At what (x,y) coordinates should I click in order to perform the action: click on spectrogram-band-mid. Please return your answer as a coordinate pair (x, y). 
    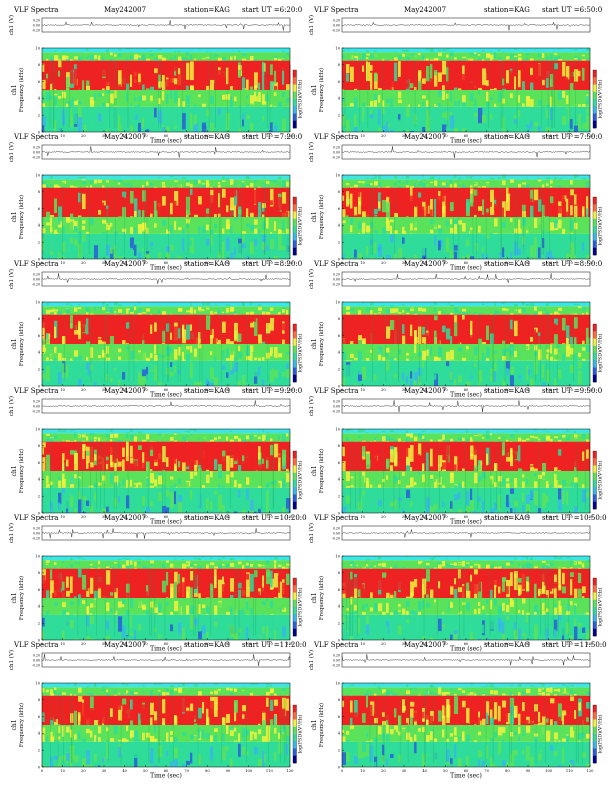
    Looking at the image, I should click on (166, 437).